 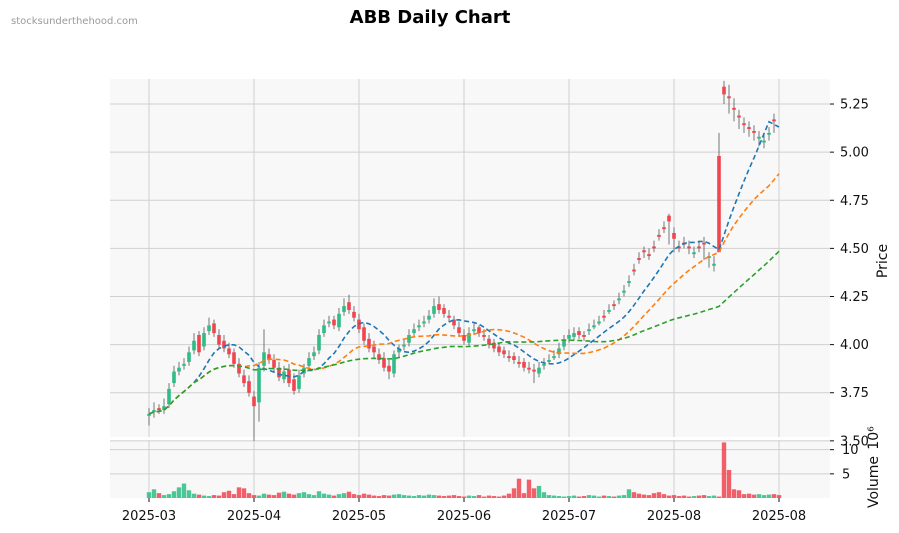 I want to click on date-tick-label: 2025-07, so click(x=569, y=516).